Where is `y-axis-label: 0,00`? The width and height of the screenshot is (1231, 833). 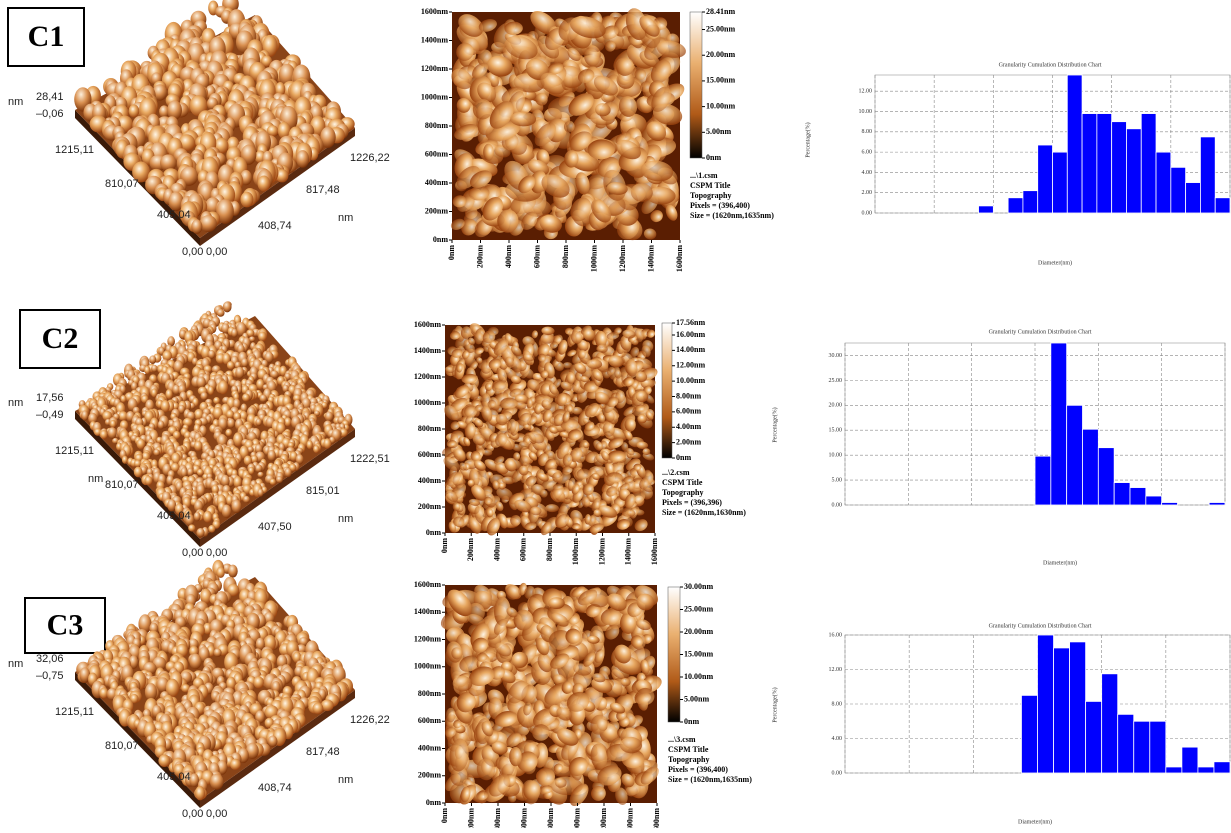 y-axis-label: 0,00 is located at coordinates (192, 814).